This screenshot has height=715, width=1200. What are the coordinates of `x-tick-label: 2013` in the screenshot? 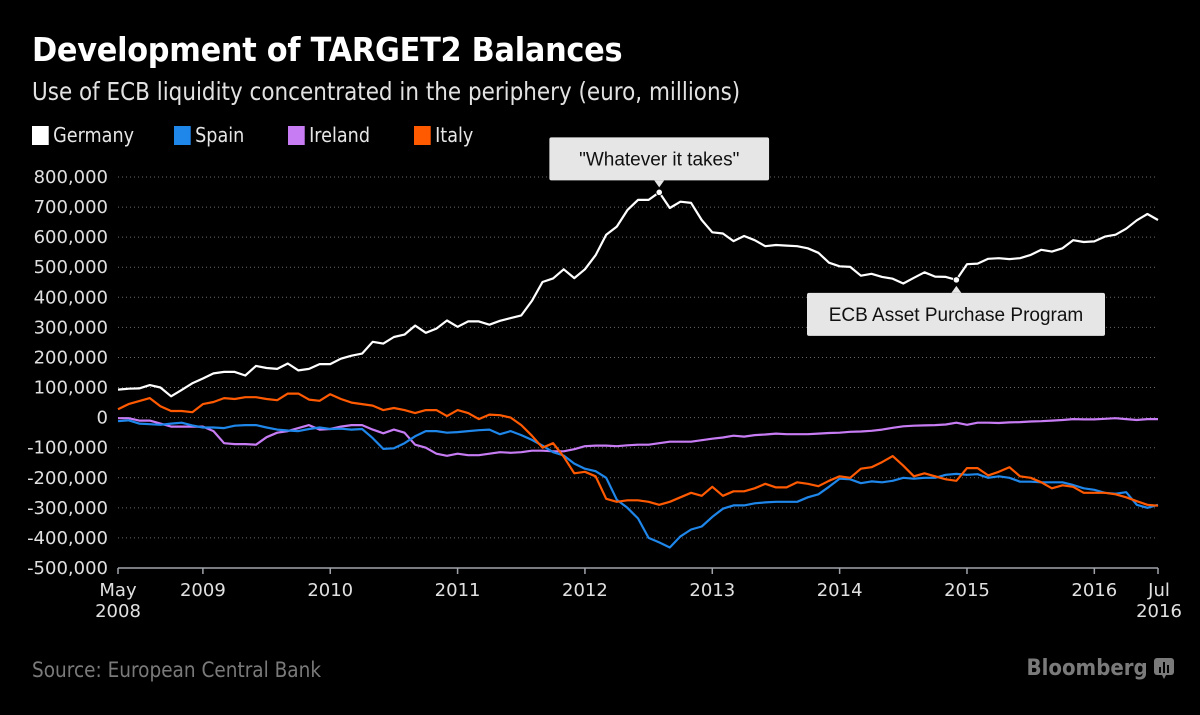 It's located at (712, 590).